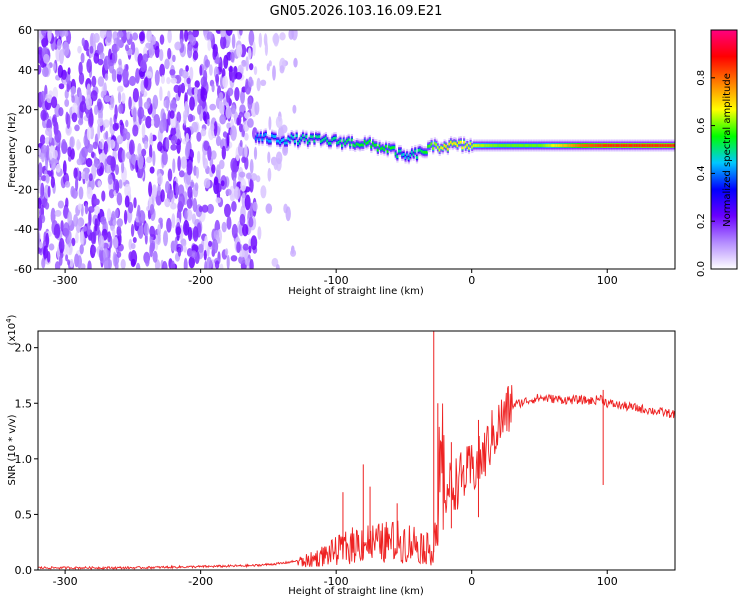 This screenshot has width=750, height=600. Describe the element at coordinates (724, 149) in the screenshot. I see `colorbar-gradient` at that location.